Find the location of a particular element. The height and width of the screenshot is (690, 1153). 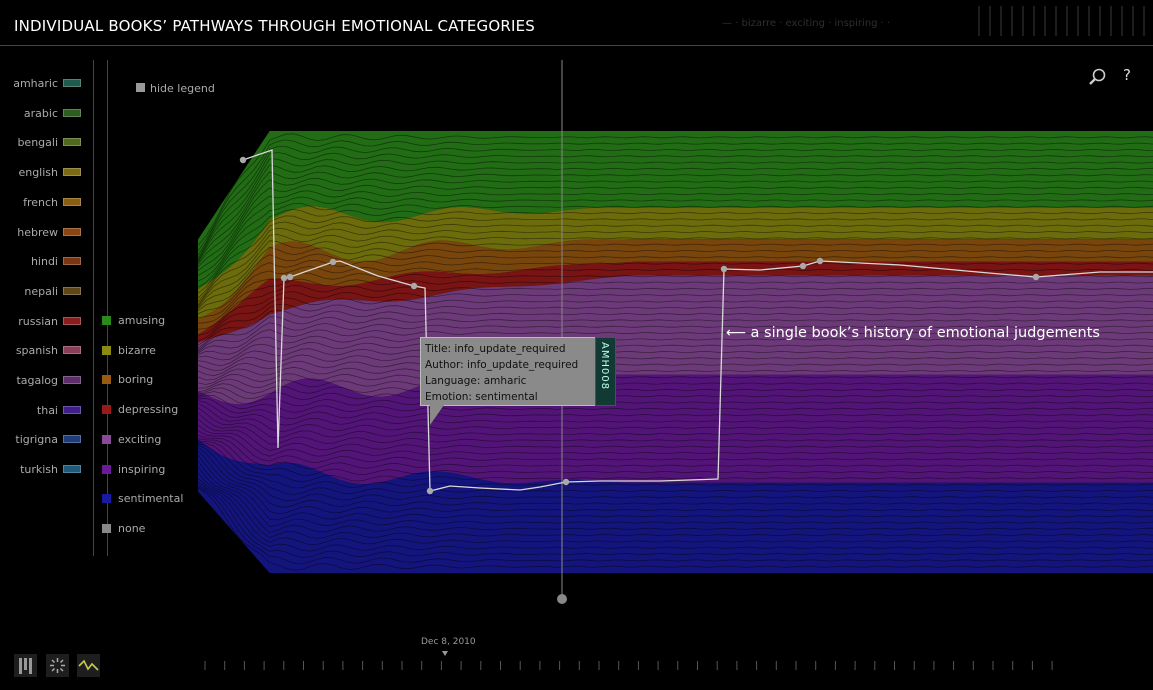

legend-language-tigrigna: tigrigna is located at coordinates (42, 442).